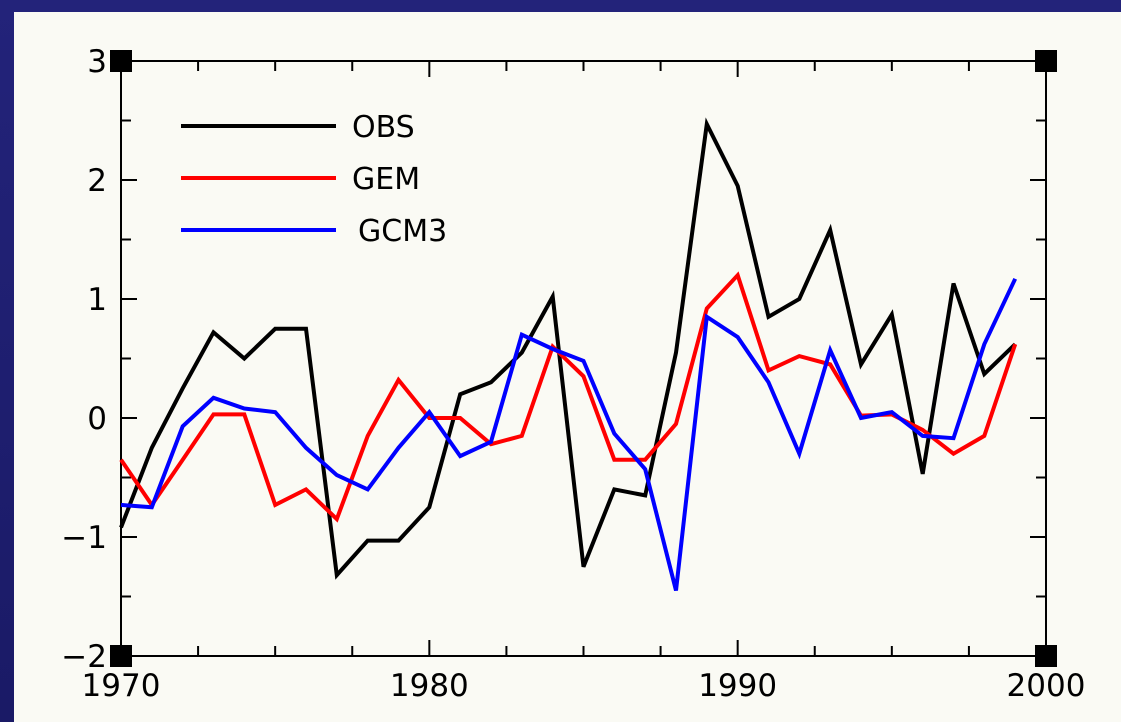 The image size is (1121, 722). Describe the element at coordinates (97, 419) in the screenshot. I see `y-tick-label: 0` at that location.